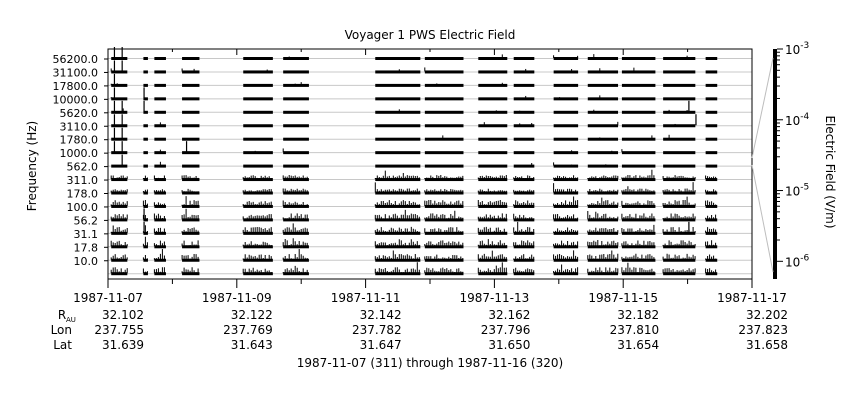 The image size is (860, 400). I want to click on x-tick-date: 1987-11-09, so click(237, 298).